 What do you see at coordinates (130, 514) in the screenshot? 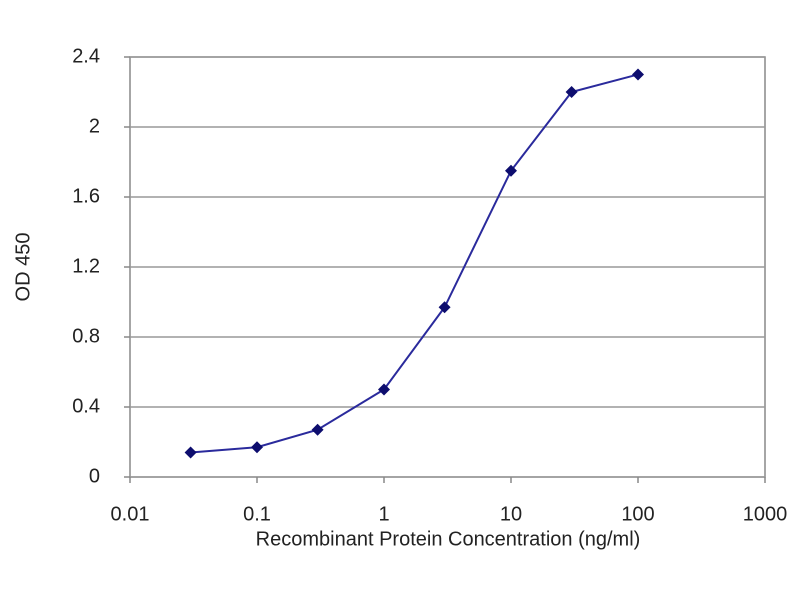
I see `x-tick-label: 0.01` at bounding box center [130, 514].